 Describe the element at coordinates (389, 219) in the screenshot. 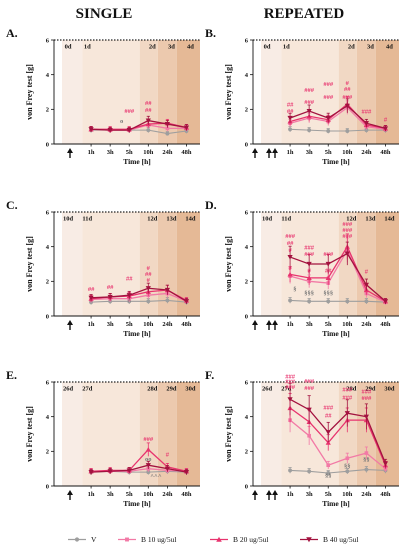

I see `day-label: 14d` at that location.